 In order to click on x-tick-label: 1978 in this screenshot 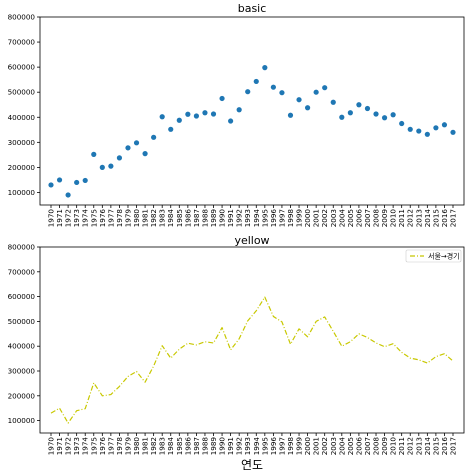, I will do `click(119, 446)`.